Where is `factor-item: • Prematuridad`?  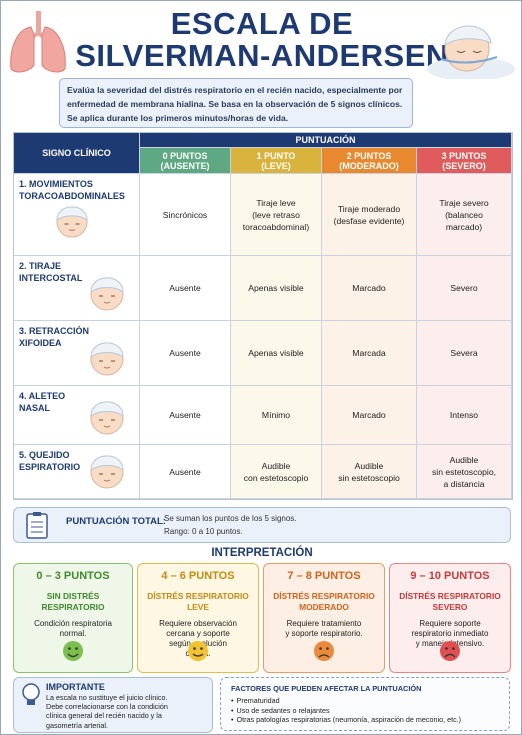
factor-item: • Prematuridad is located at coordinates (346, 701).